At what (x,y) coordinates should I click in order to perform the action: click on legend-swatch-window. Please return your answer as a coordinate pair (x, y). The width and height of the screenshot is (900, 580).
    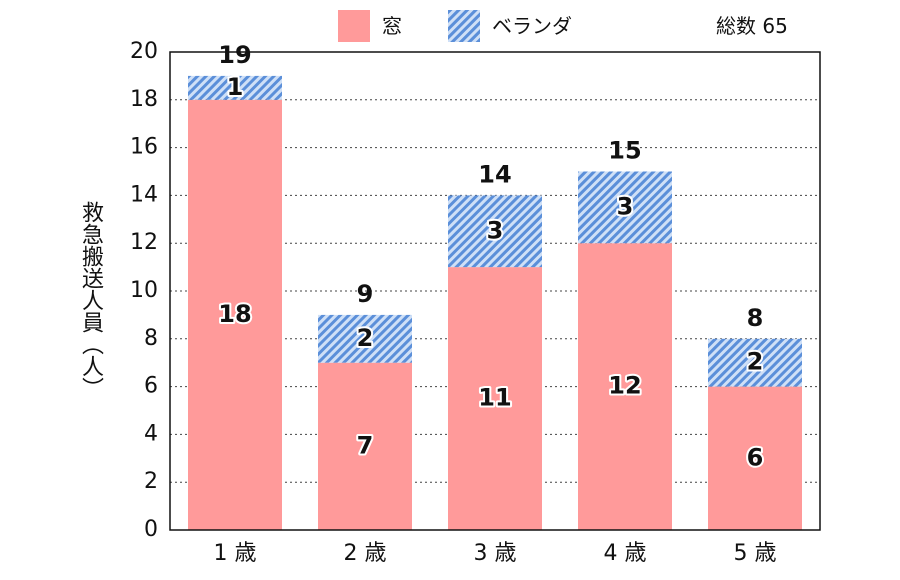
    Looking at the image, I should click on (354, 26).